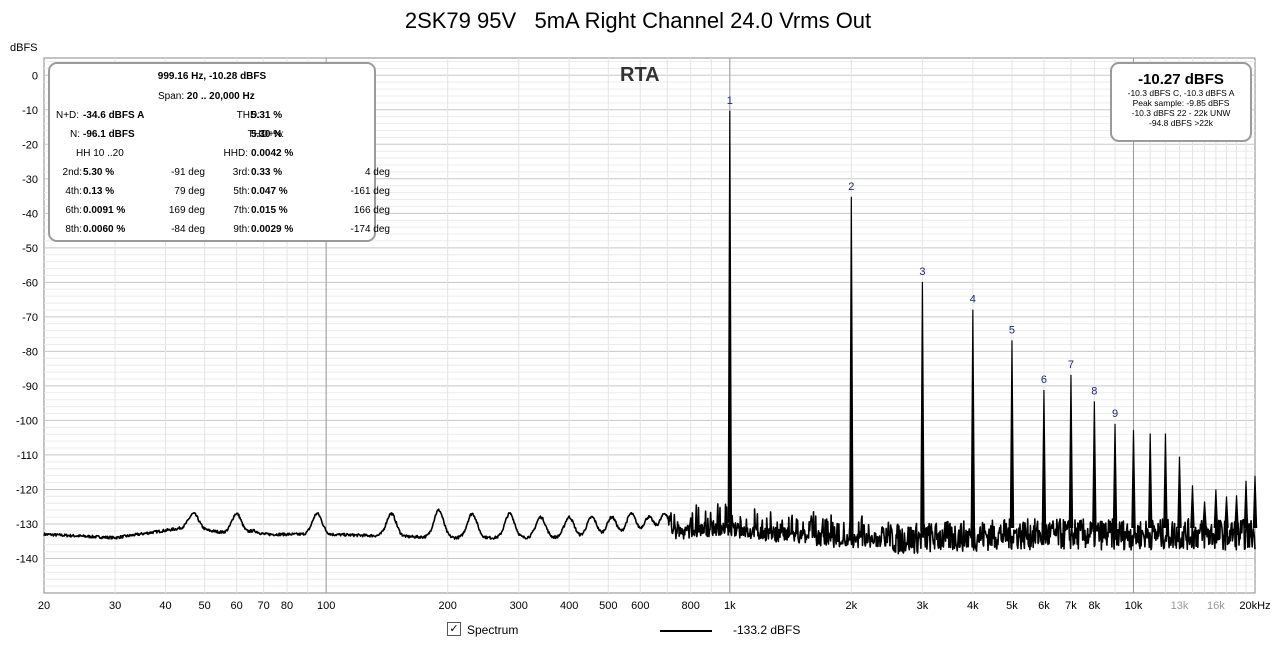  Describe the element at coordinates (493, 630) in the screenshot. I see `legend-series-label: Spectrum` at that location.